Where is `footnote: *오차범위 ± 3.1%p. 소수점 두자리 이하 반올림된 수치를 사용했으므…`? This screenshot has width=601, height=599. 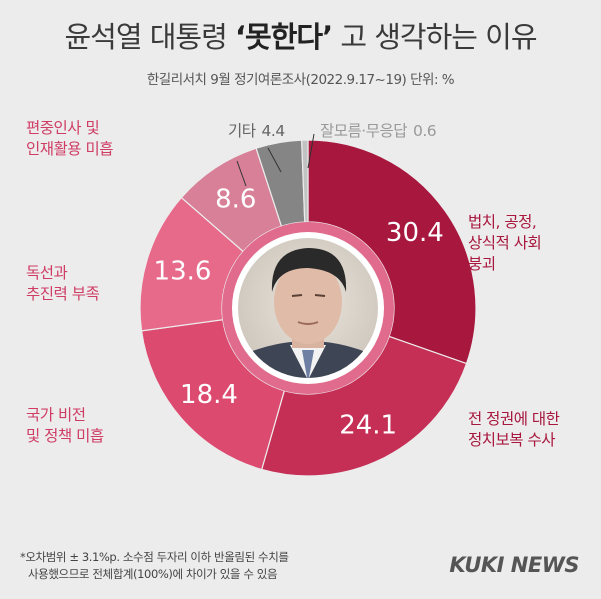 footnote: *오차범위 ± 3.1%p. 소수점 두자리 이하 반올림된 수치를 사용했으므… is located at coordinates (154, 566).